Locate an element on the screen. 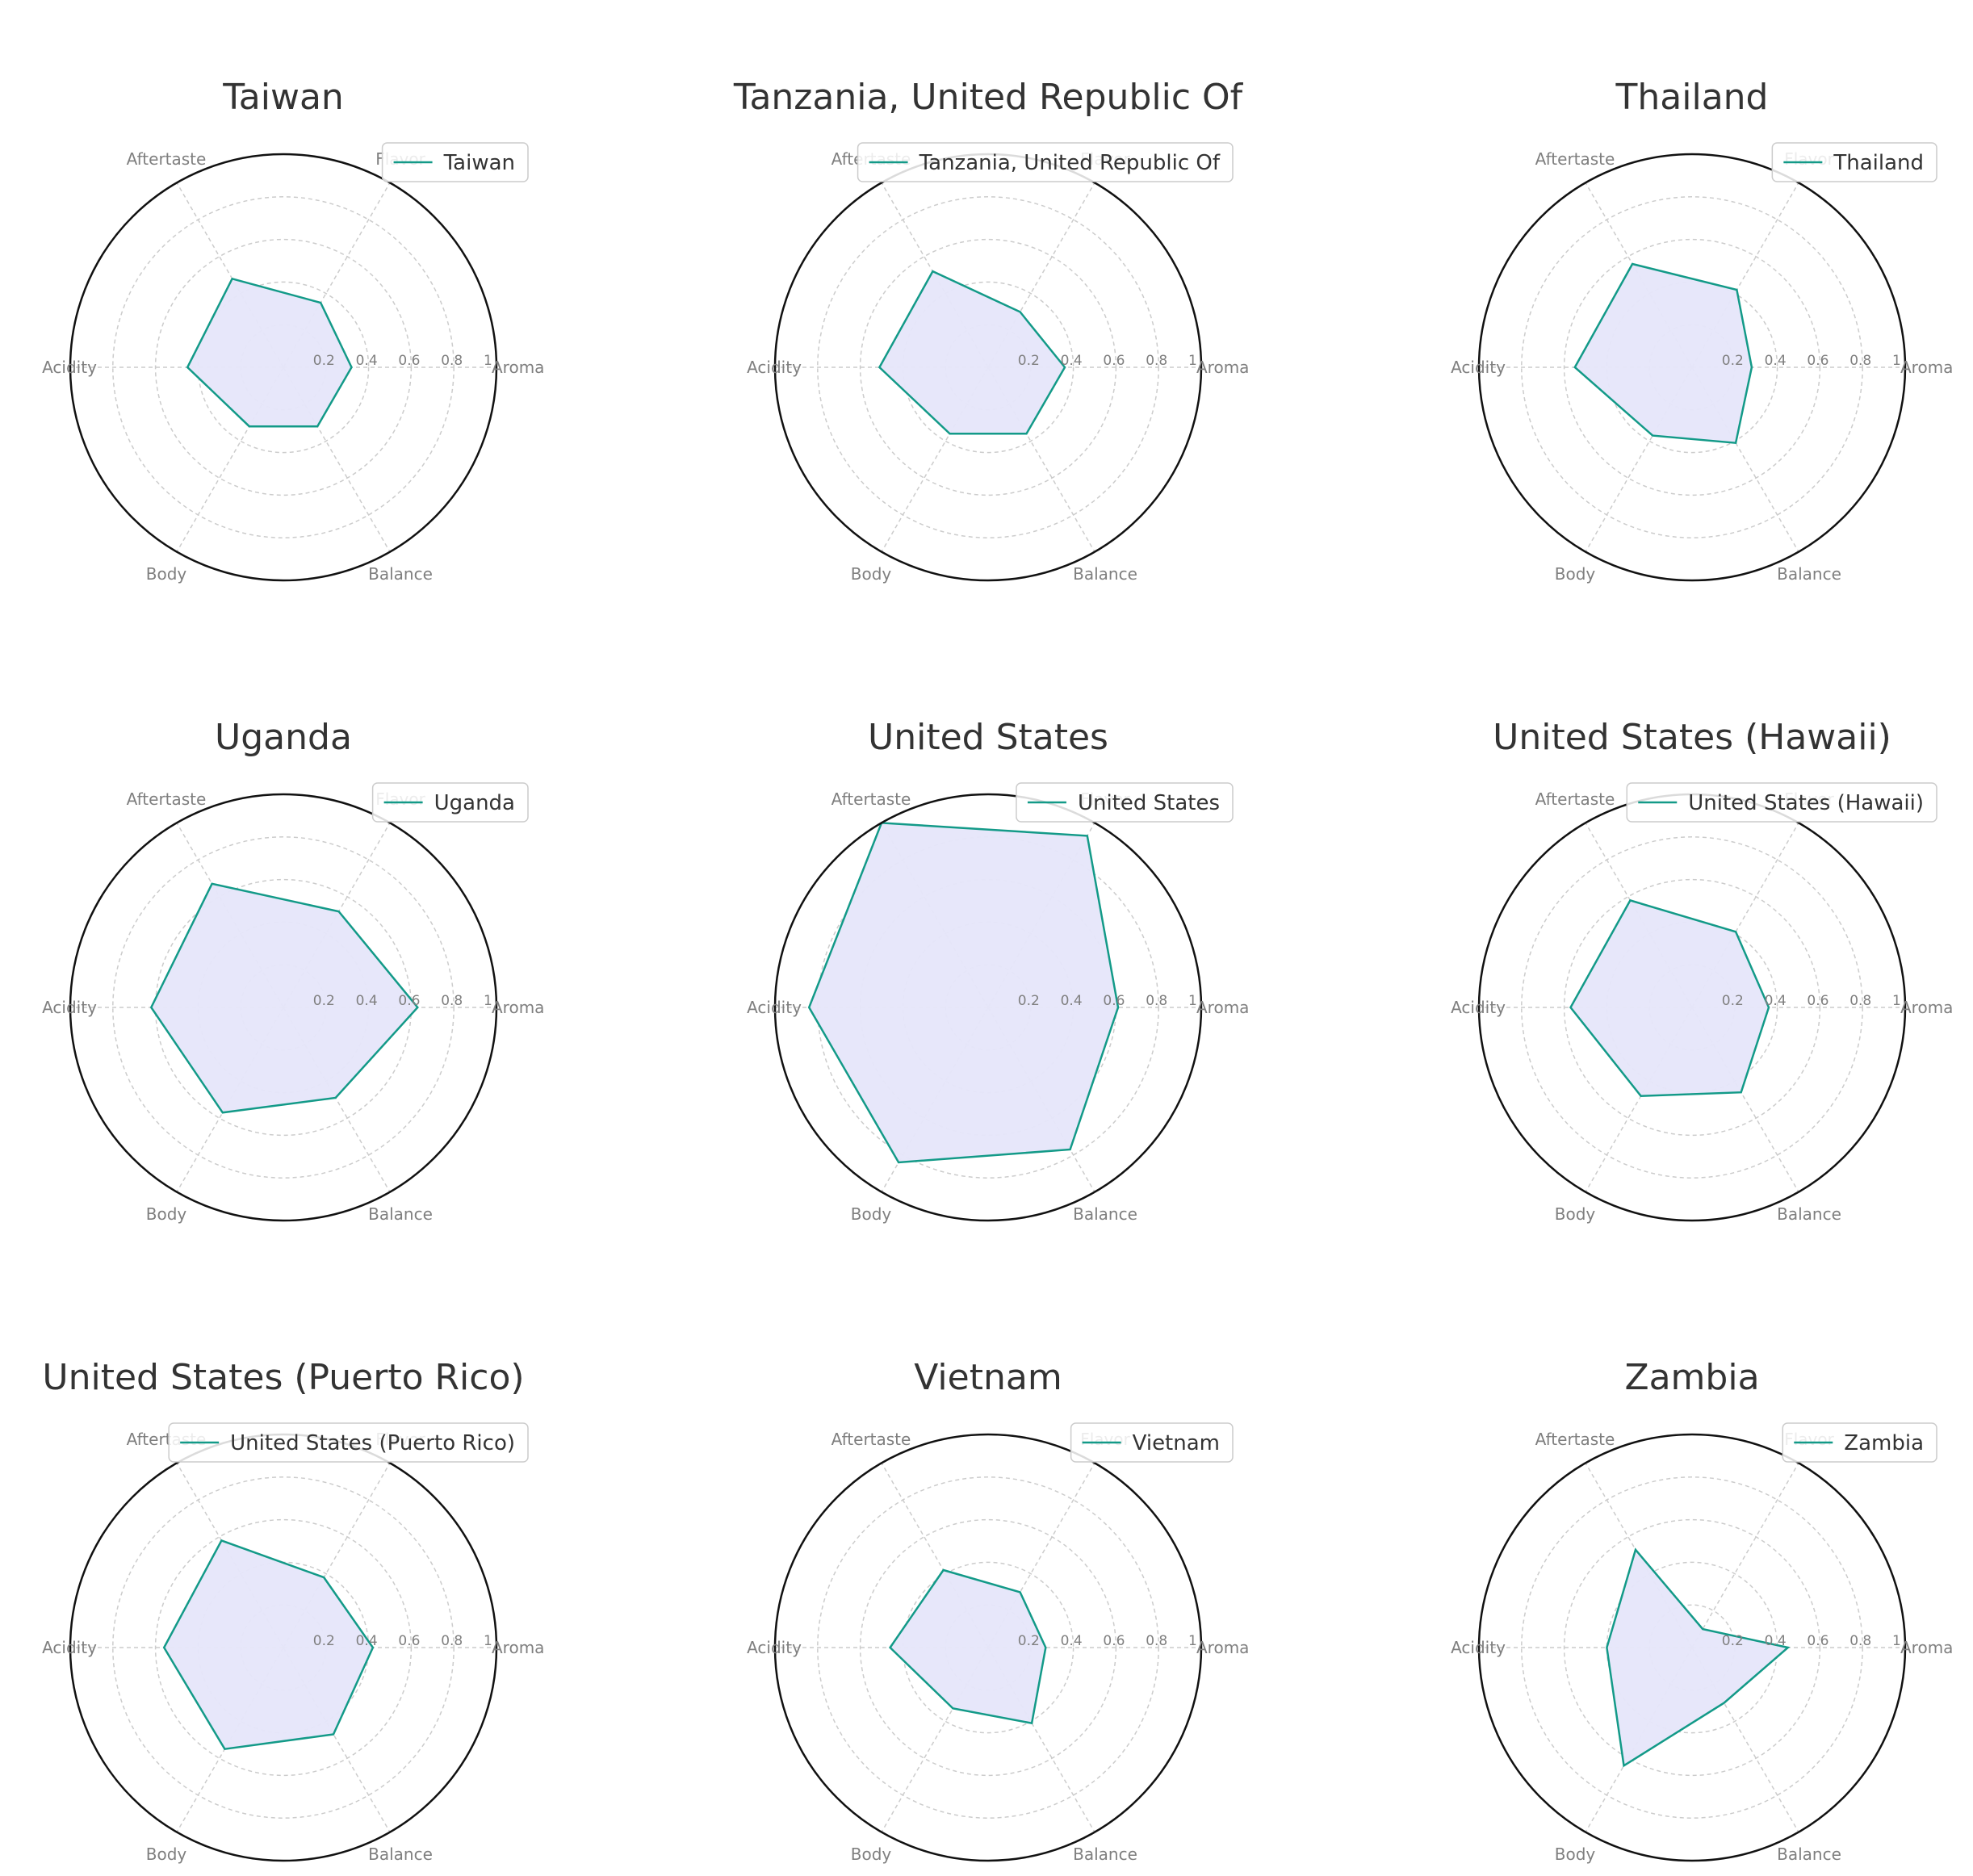 Image resolution: width=1973 pixels, height=1876 pixels. legend: United States (Hawaii) is located at coordinates (1782, 803).